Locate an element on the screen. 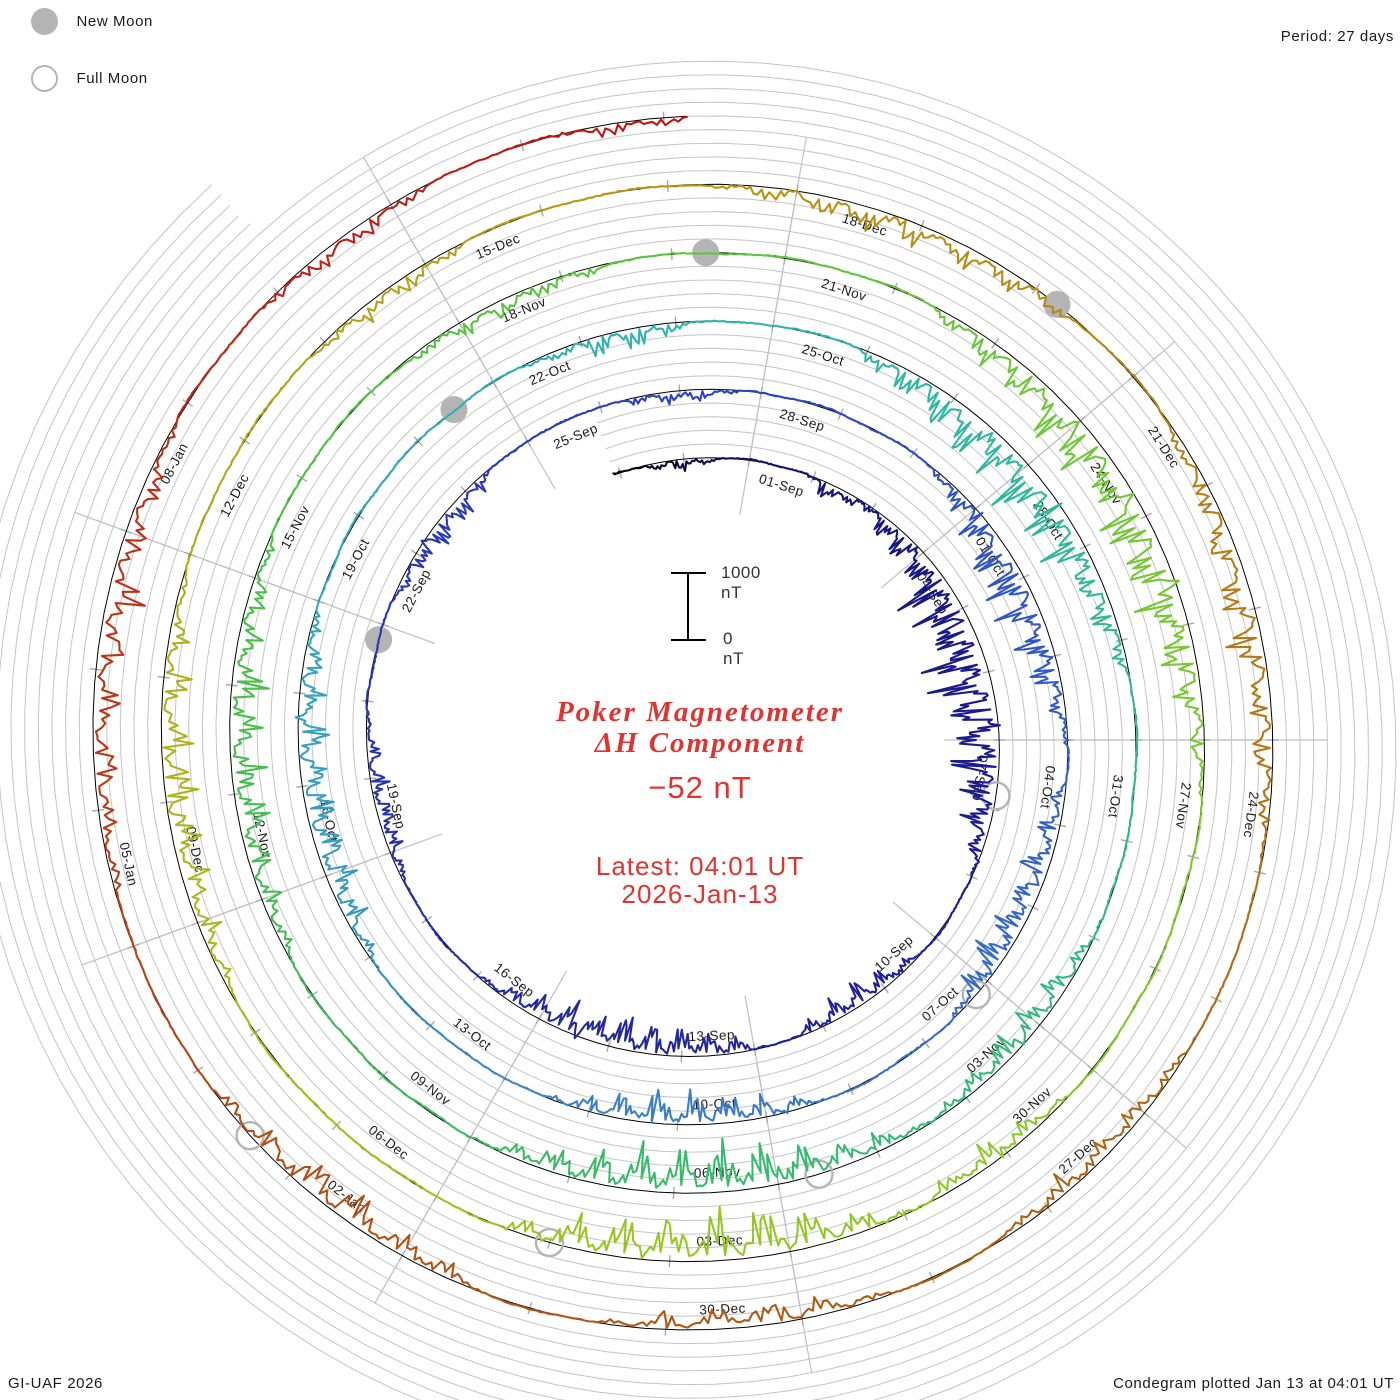 This screenshot has width=1400, height=1400. new-moon-marker is located at coordinates (1057, 304).